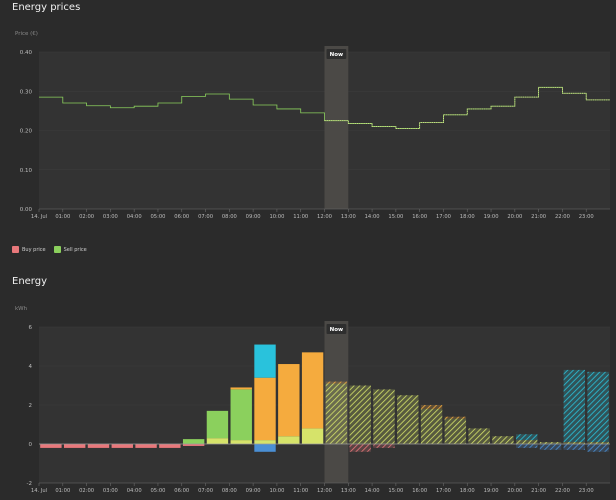  What do you see at coordinates (491, 491) in the screenshot?
I see `energy-chart-x-tick-label: 19:00` at bounding box center [491, 491].